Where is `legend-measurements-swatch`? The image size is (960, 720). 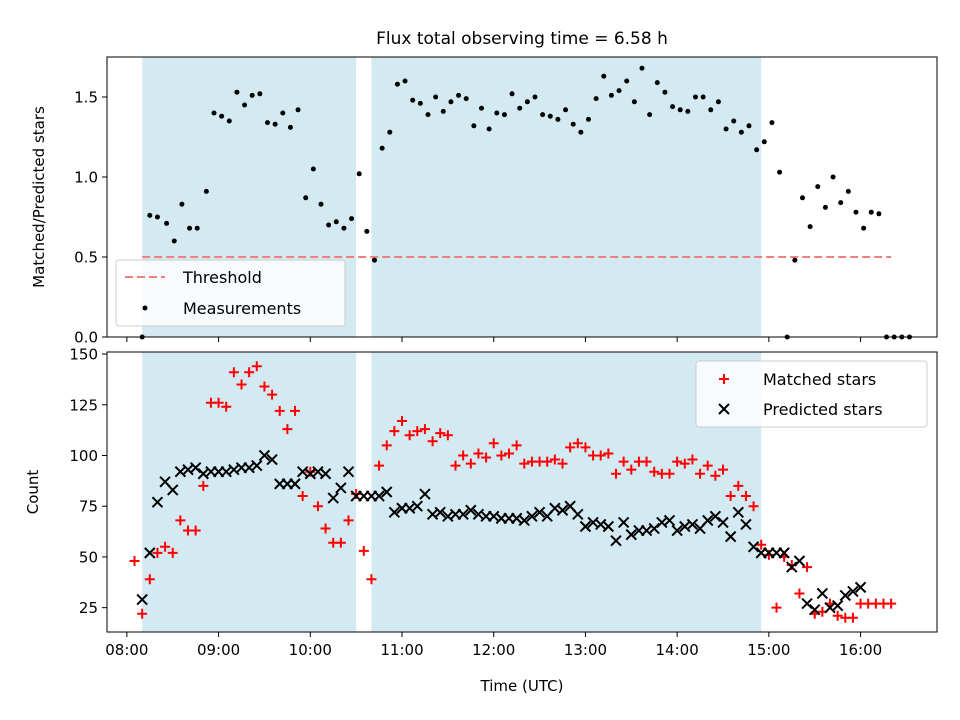
legend-measurements-swatch is located at coordinates (145, 308).